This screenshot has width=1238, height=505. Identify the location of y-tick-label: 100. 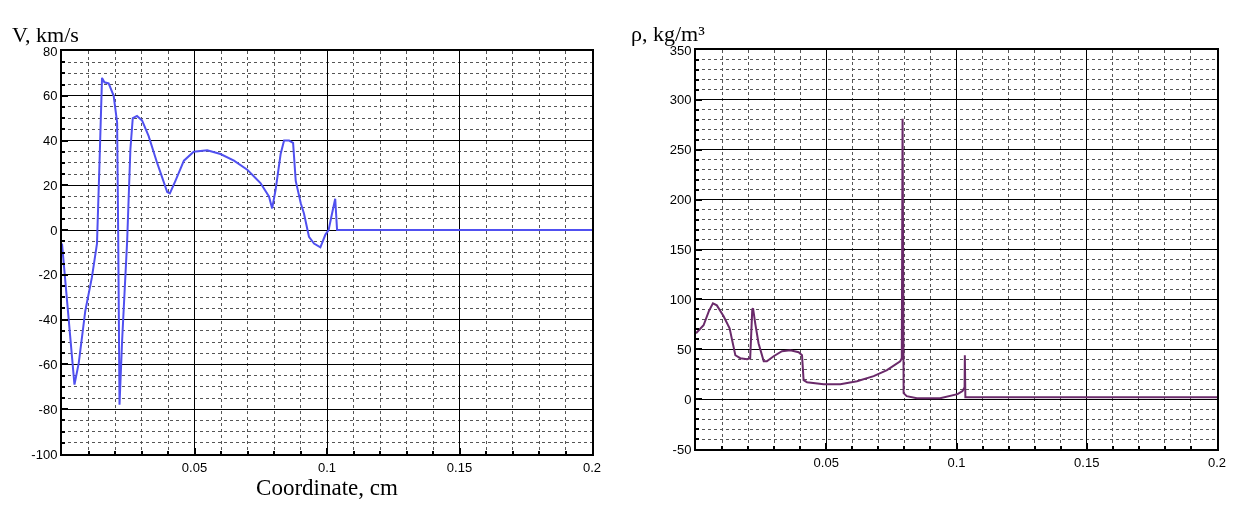
(680, 299).